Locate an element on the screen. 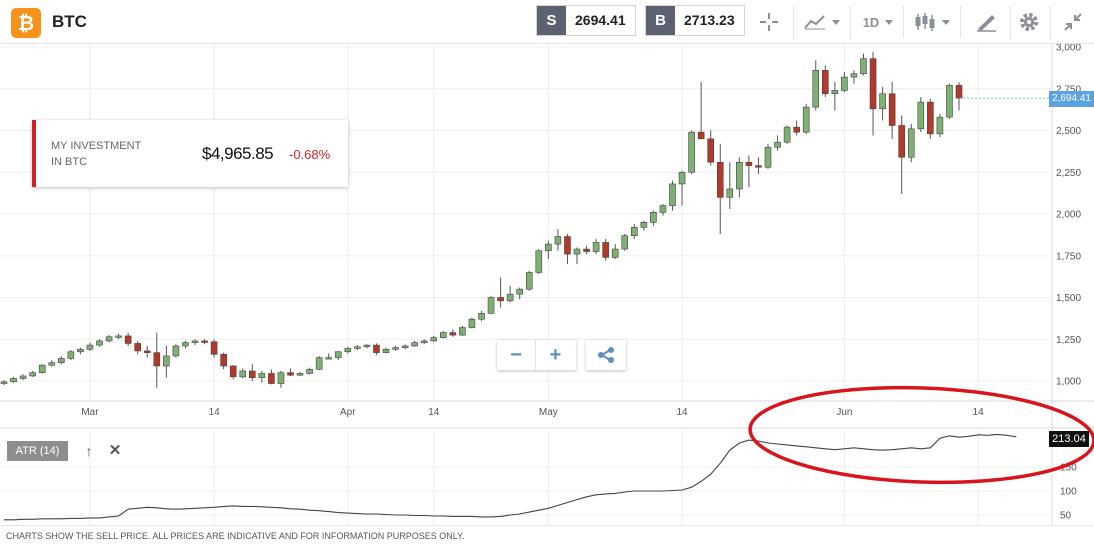  buy-price-button: B 2713.23 is located at coordinates (695, 20).